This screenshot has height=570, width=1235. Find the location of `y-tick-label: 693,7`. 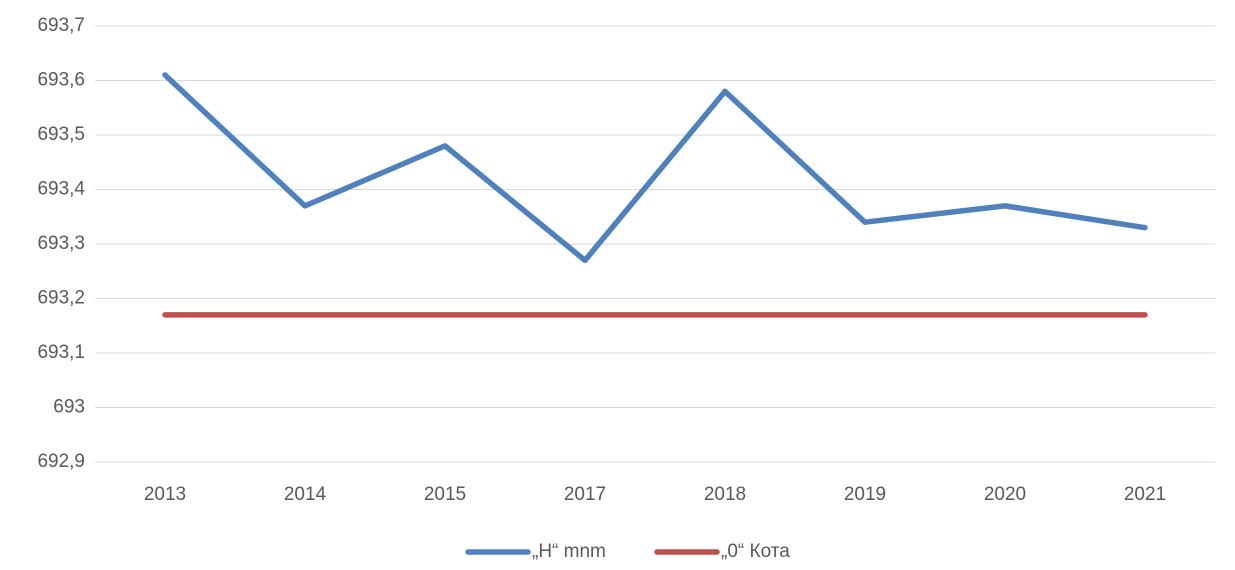

y-tick-label: 693,7 is located at coordinates (61, 25).